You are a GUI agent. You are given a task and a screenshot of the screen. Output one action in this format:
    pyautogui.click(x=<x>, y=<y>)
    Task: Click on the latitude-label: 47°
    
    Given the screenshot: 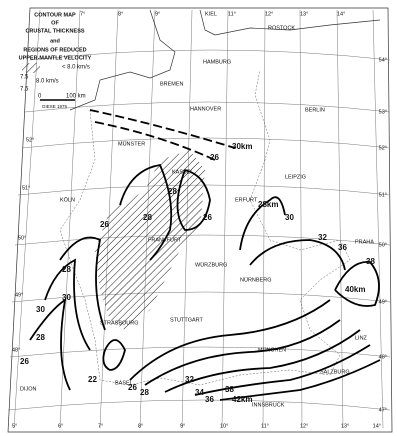 What is the action you would take?
    pyautogui.click(x=383, y=410)
    